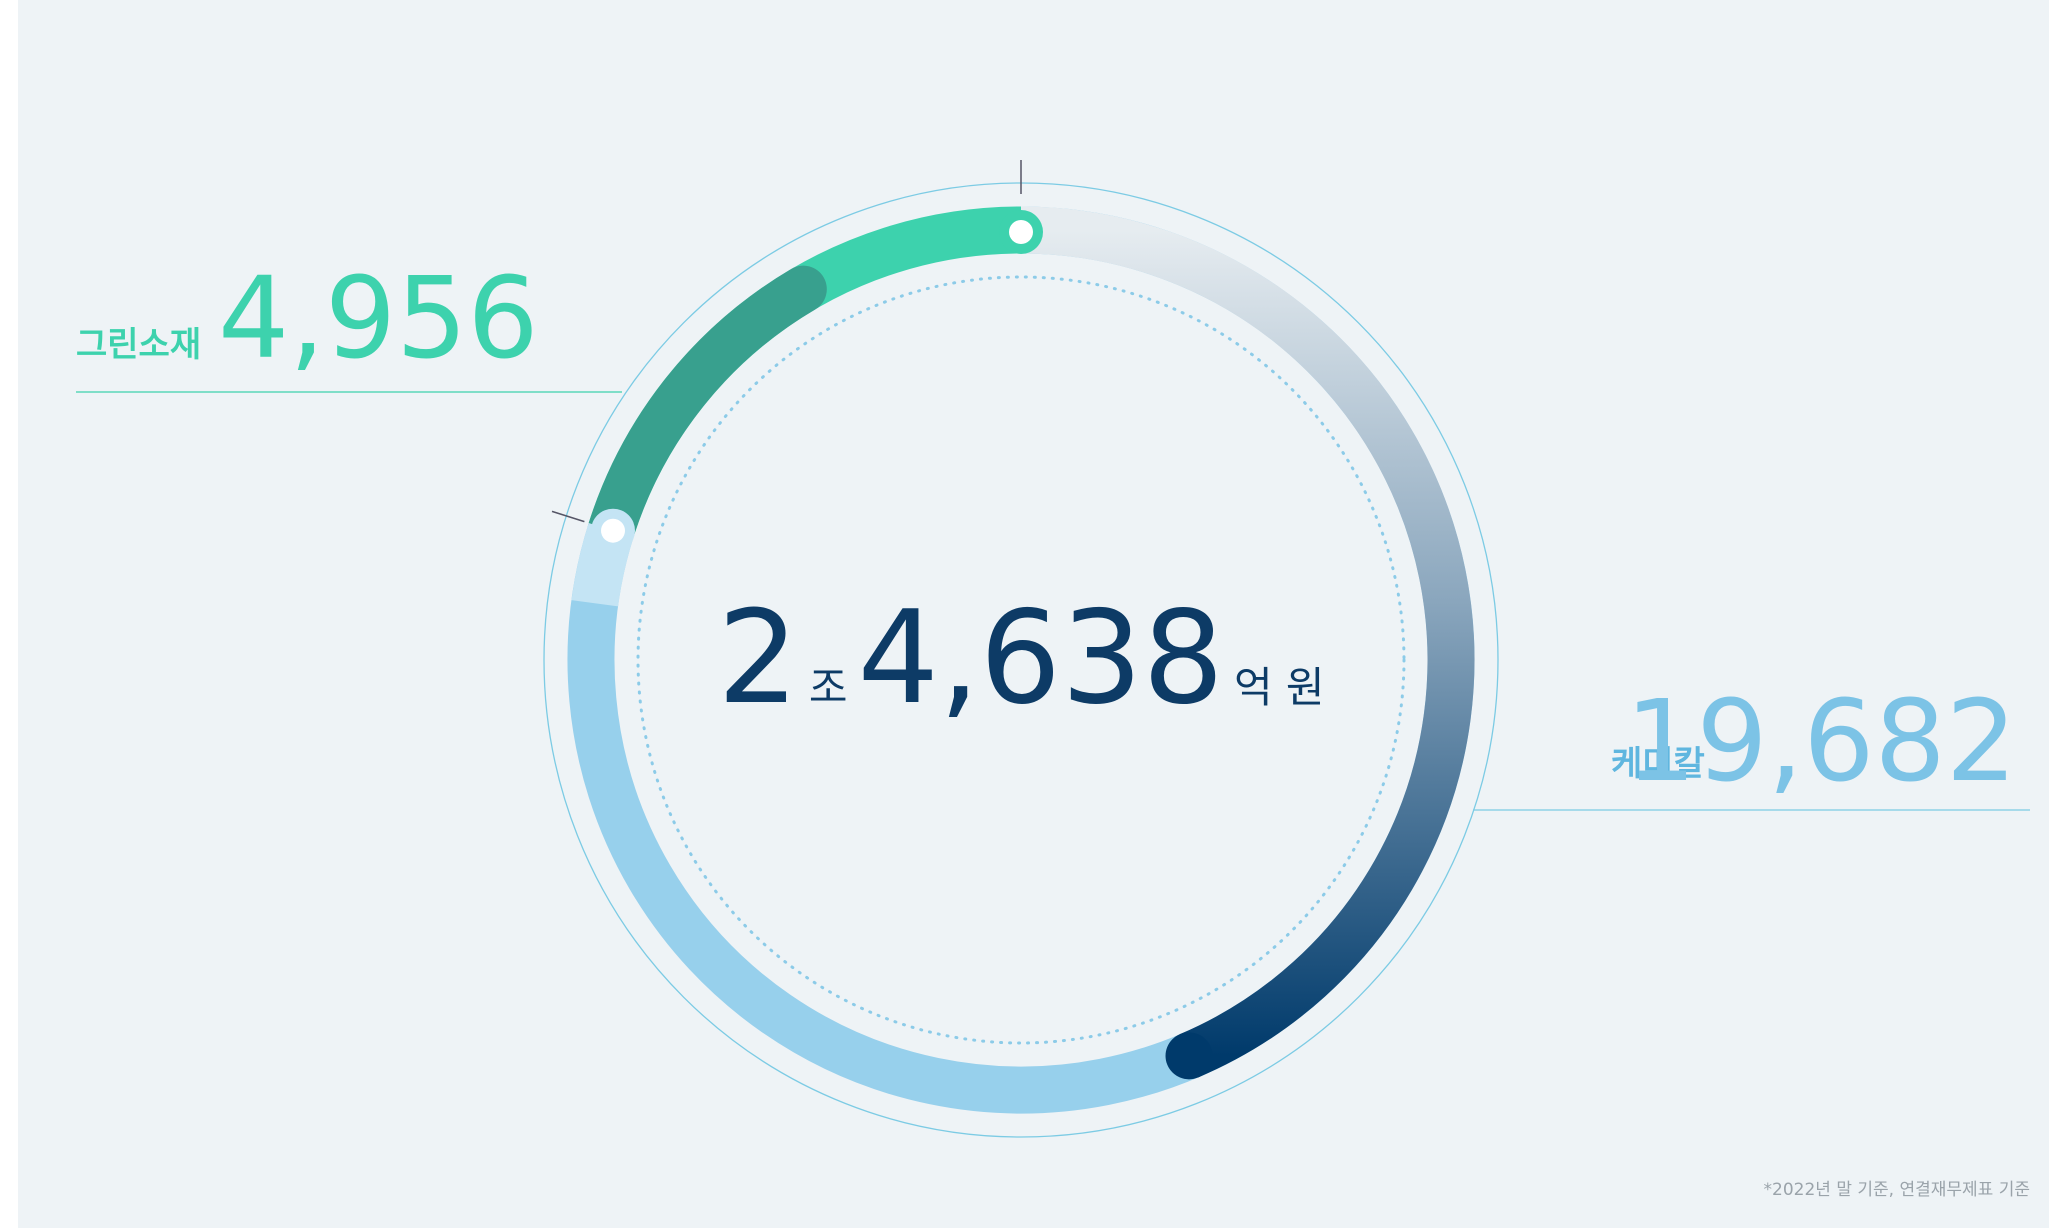  I want to click on total-part: 4,638, so click(1041, 658).